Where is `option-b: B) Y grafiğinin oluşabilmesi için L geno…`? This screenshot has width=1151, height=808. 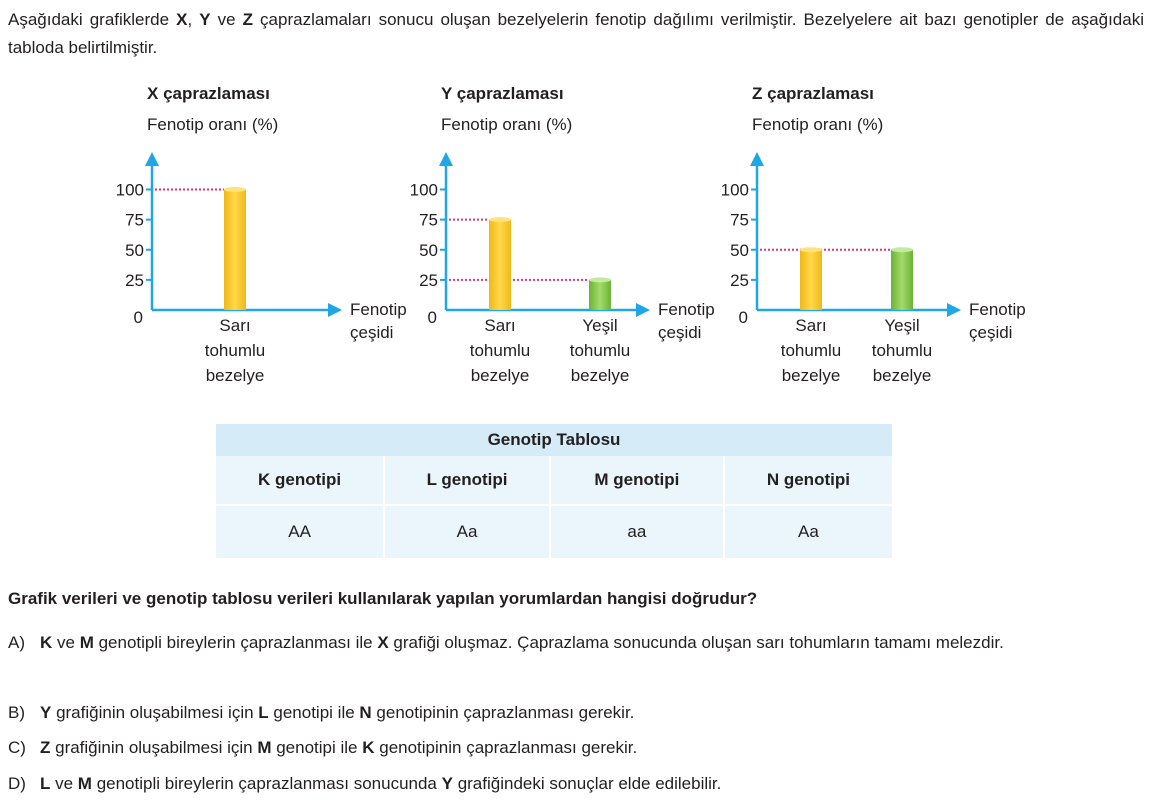
option-b: B) Y grafiğinin oluşabilmesi için L geno… is located at coordinates (576, 713).